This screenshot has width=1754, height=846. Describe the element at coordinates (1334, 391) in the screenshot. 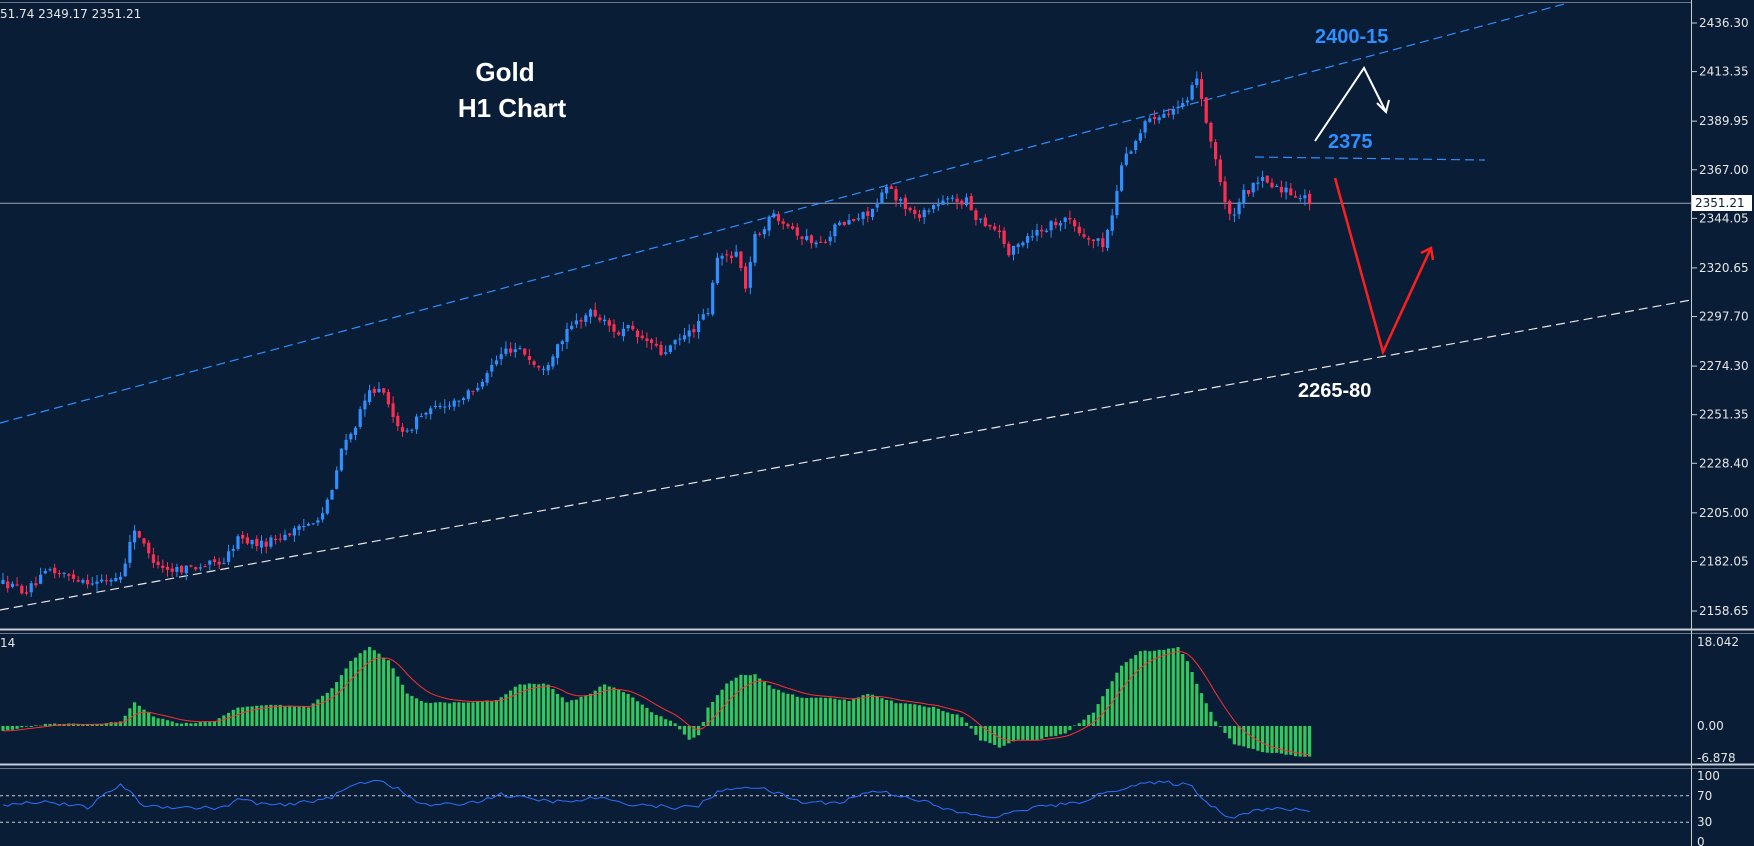

I see `support-label: 2265-80` at that location.